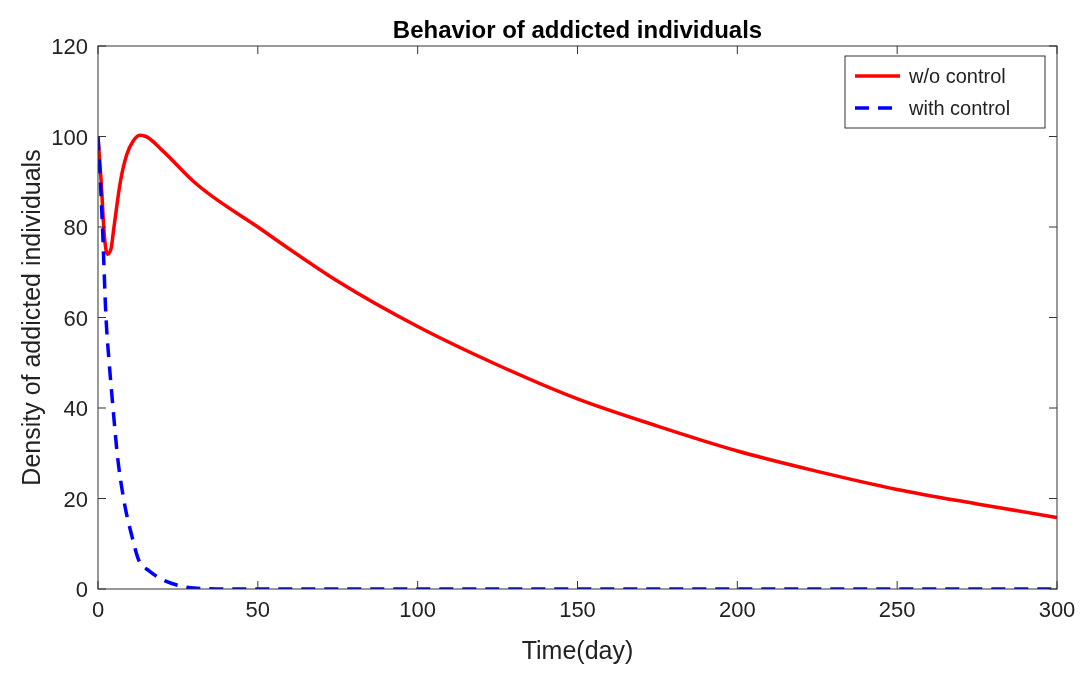  What do you see at coordinates (258, 609) in the screenshot?
I see `x-tick-label: 50` at bounding box center [258, 609].